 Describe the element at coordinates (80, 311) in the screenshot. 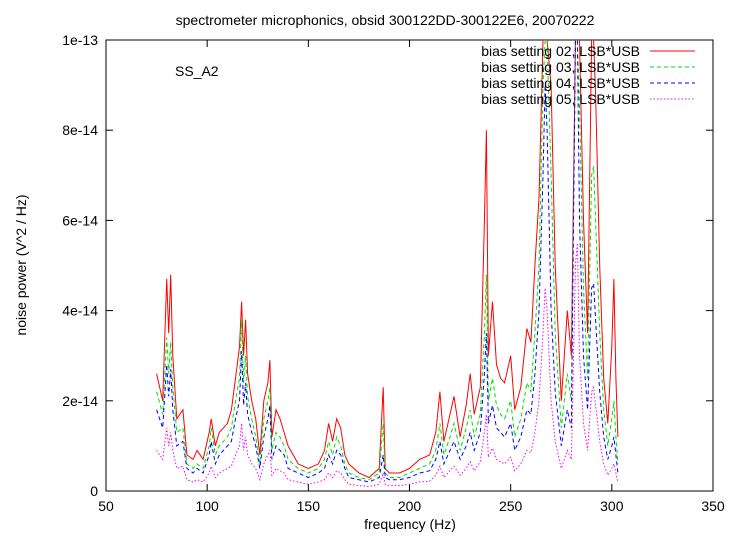

I see `y-tick-label: 4e-14` at that location.